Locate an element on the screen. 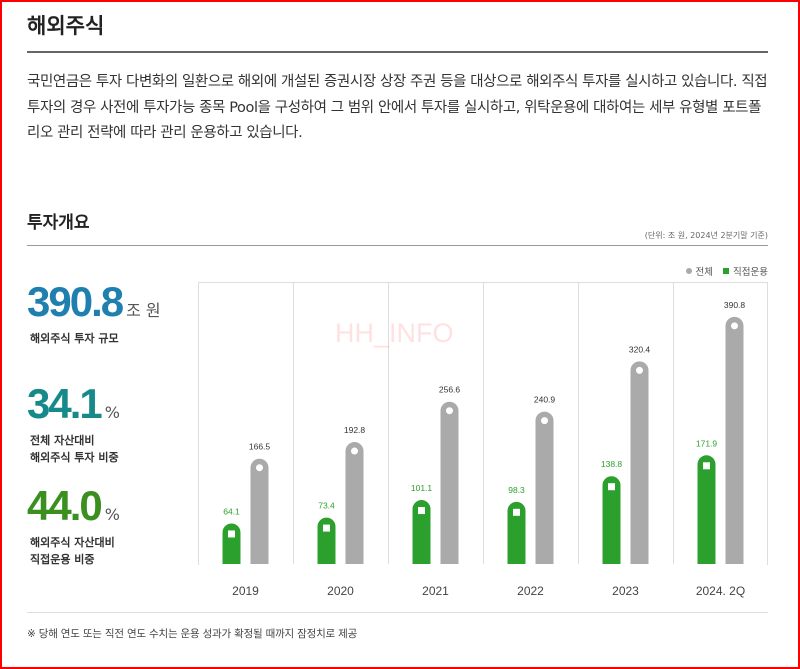 This screenshot has width=800, height=669. total-data-label: 166.5 is located at coordinates (260, 447).